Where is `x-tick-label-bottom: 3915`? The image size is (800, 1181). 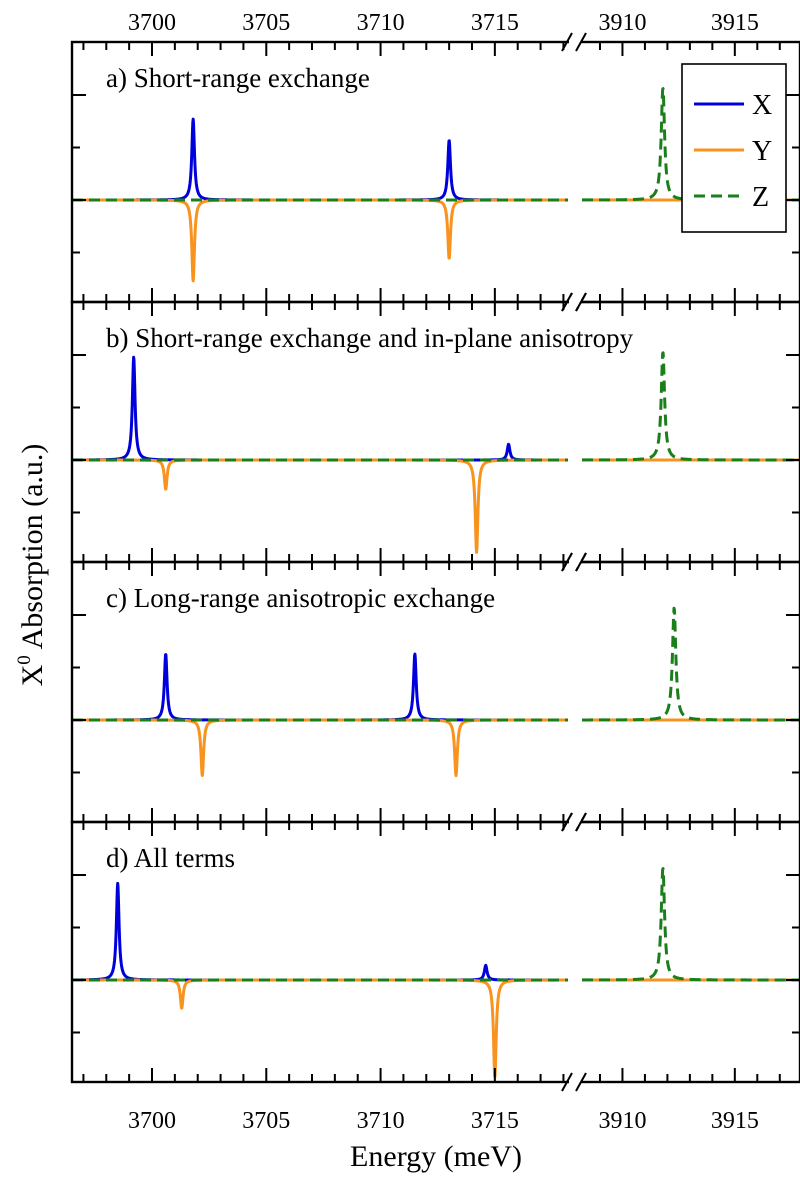 x-tick-label-bottom: 3915 is located at coordinates (735, 1121).